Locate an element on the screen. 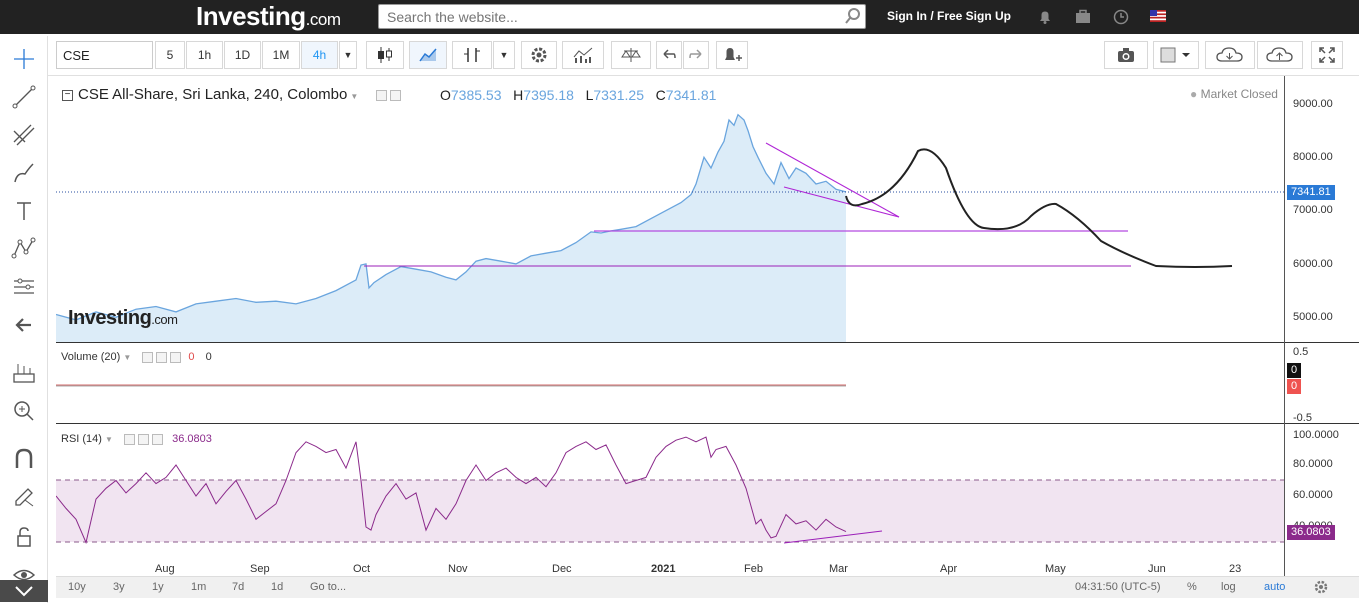 This screenshot has height=603, width=1359. pattern-tool-icon is located at coordinates (24, 249).